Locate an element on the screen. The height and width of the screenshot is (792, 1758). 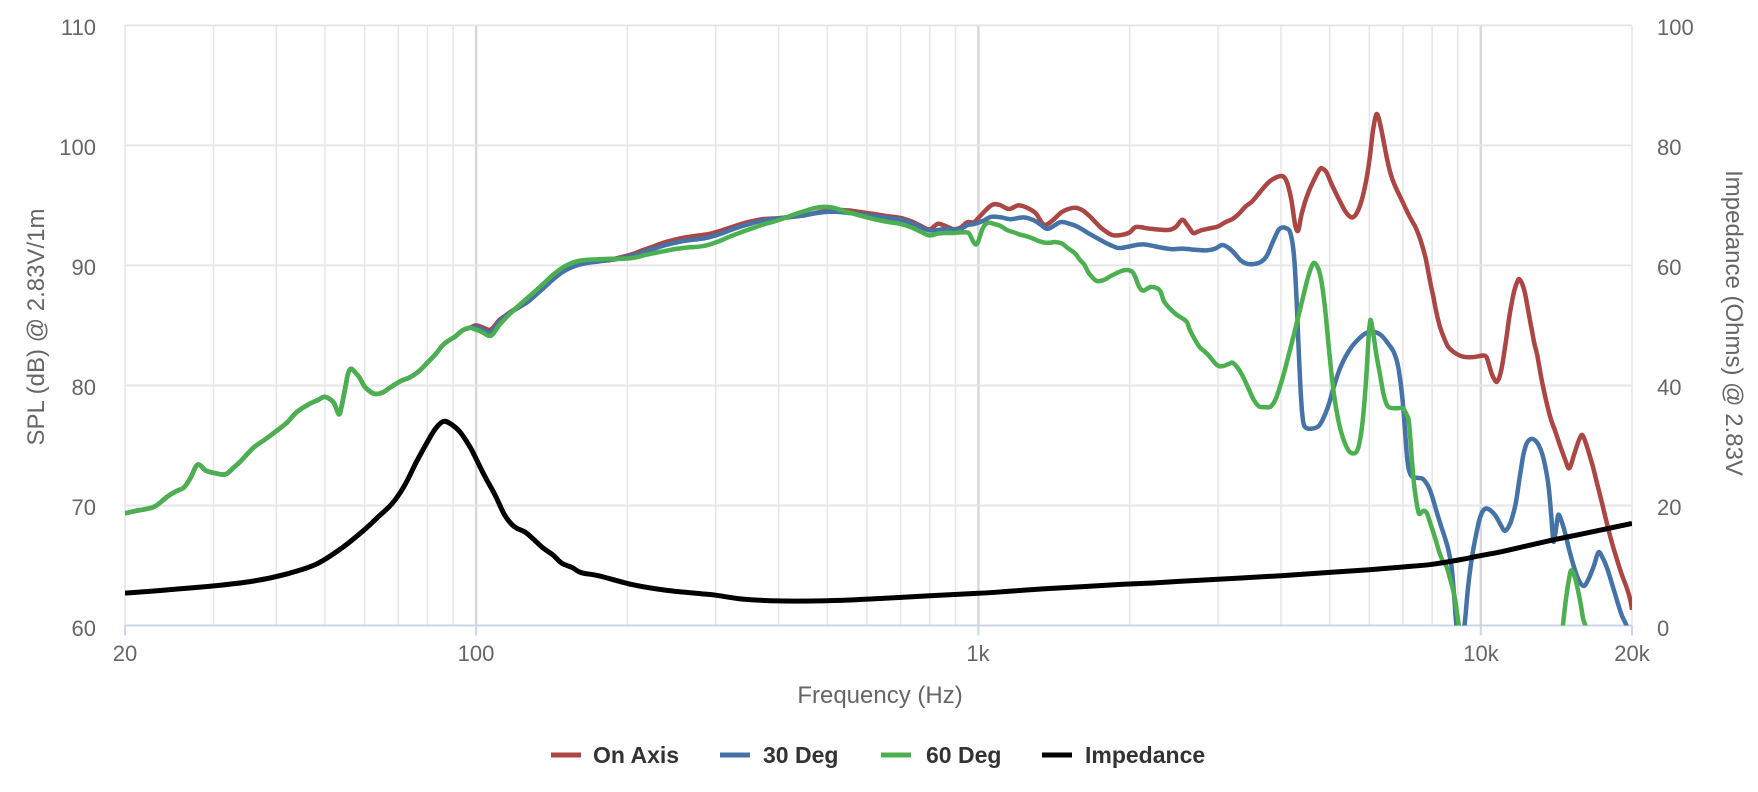
svg-text: 0 is located at coordinates (1663, 628).